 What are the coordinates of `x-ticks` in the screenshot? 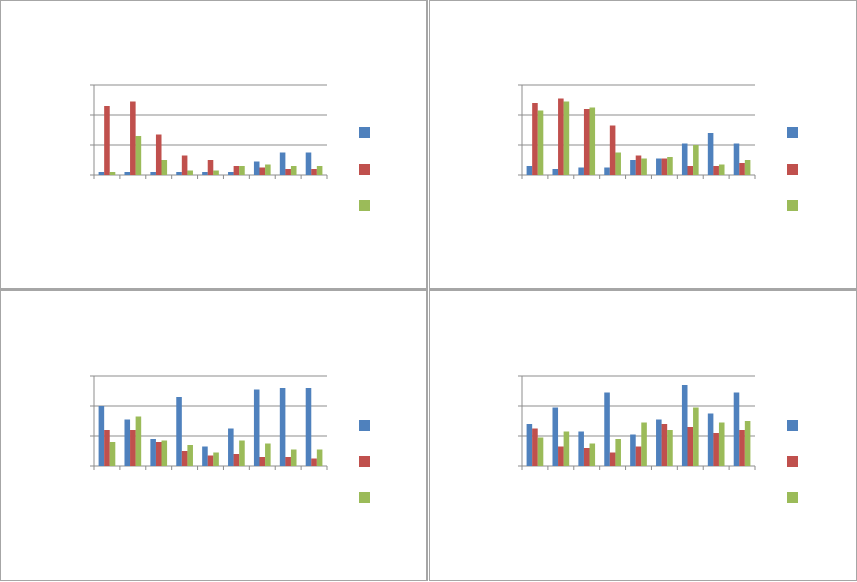 It's located at (638, 468).